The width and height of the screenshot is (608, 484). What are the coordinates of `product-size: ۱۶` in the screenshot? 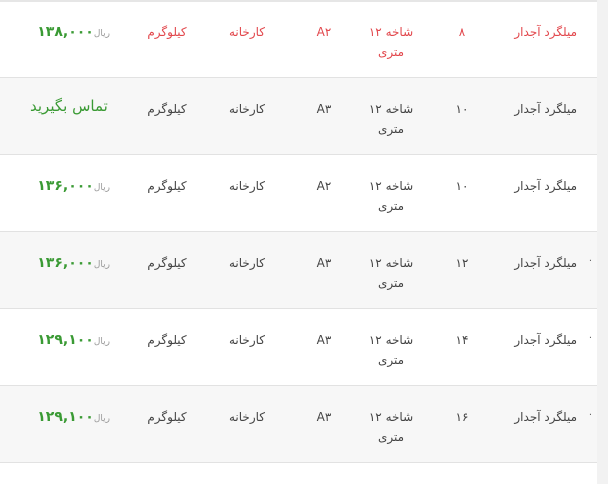 It's located at (462, 417).